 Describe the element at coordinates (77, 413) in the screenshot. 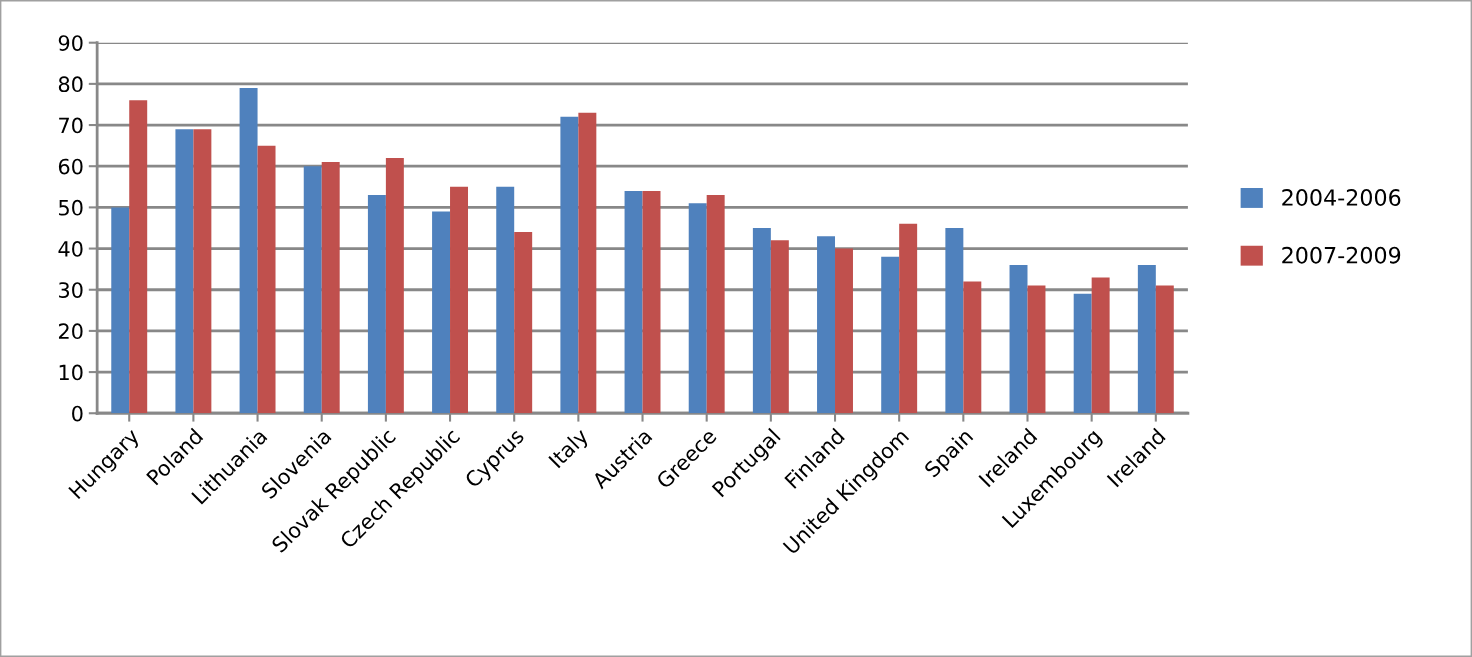

I see `y-tick-label: 0` at that location.